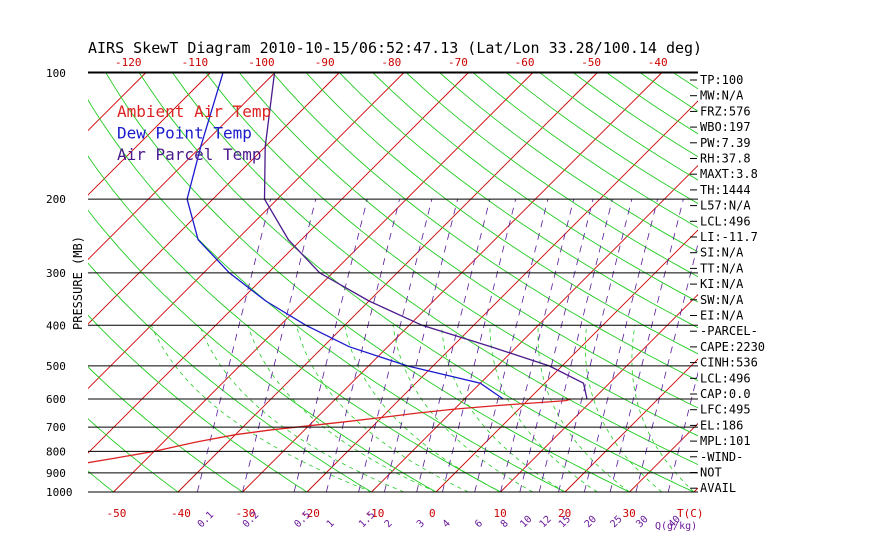 This screenshot has height=560, width=870. I want to click on index-entry: LFC:495, so click(725, 410).